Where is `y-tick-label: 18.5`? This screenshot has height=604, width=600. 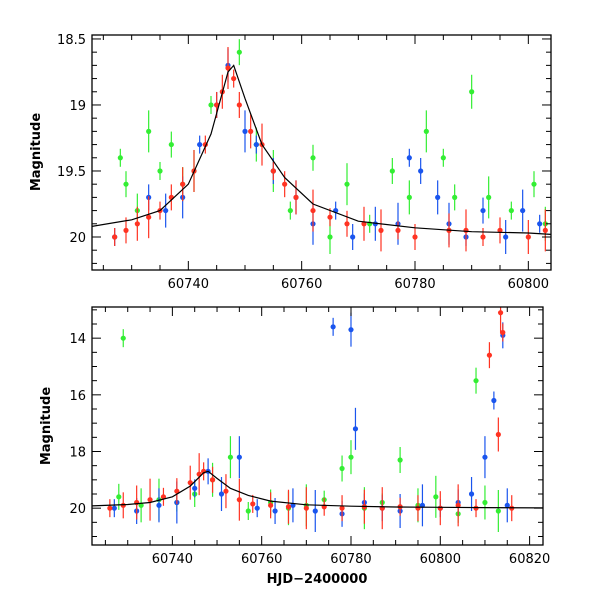
y-tick-label: 18.5 is located at coordinates (71, 40).